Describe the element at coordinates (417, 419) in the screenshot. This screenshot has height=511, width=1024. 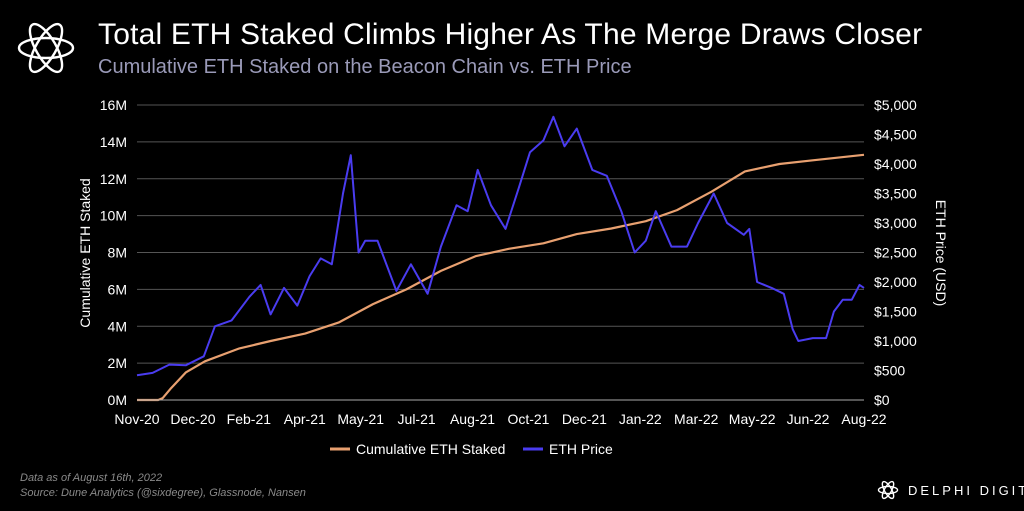
I see `x-tick-label: Jul-21` at that location.